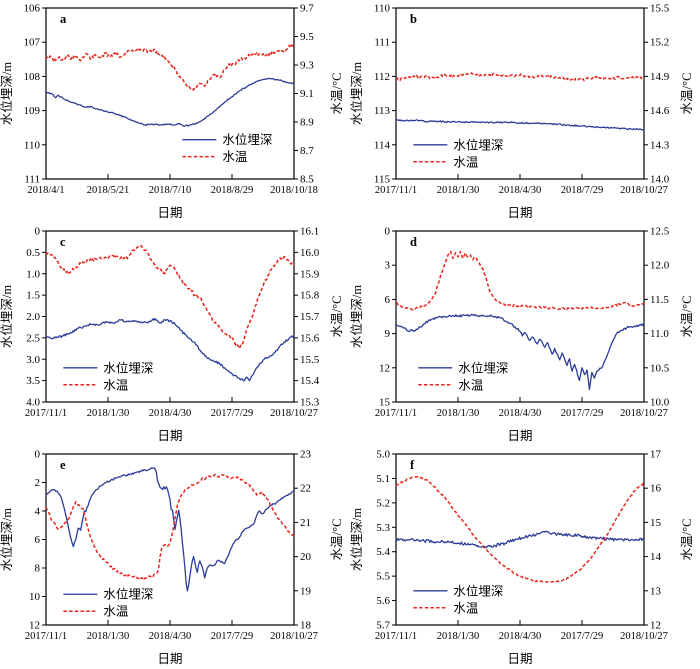  What do you see at coordinates (307, 180) in the screenshot?
I see `svg-text: 8.5` at bounding box center [307, 180].